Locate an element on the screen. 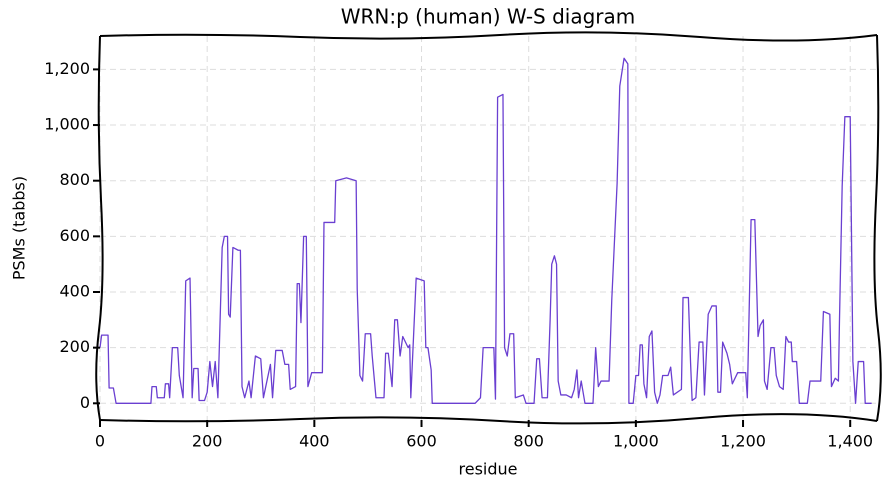 The height and width of the screenshot is (492, 886). y-tick-label: 200 is located at coordinates (74, 346).